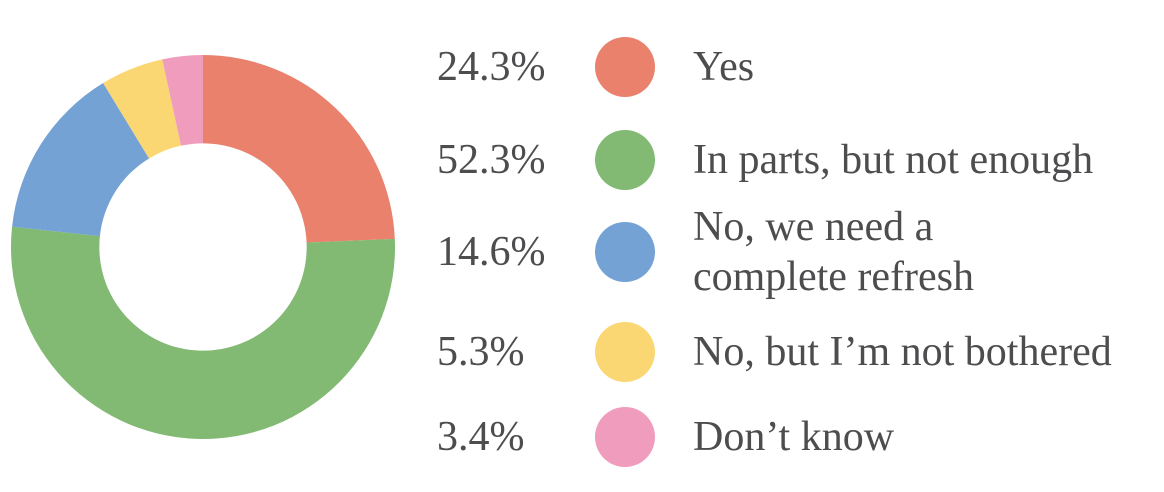  What do you see at coordinates (724, 67) in the screenshot?
I see `legend-label: Yes` at bounding box center [724, 67].